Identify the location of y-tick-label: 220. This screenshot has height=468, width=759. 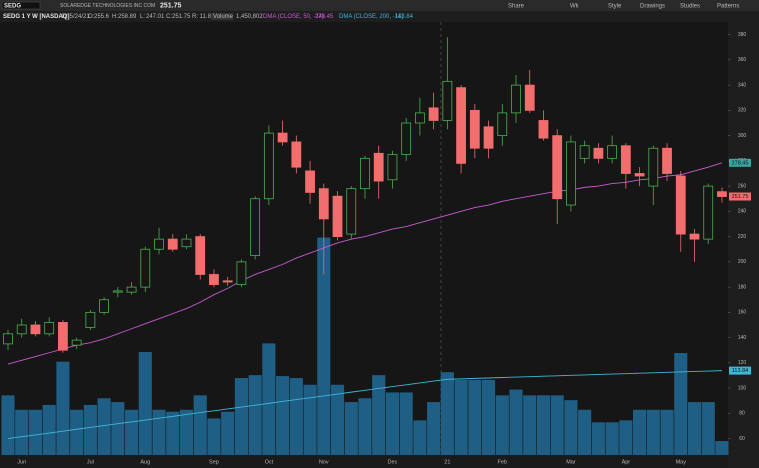
(742, 237).